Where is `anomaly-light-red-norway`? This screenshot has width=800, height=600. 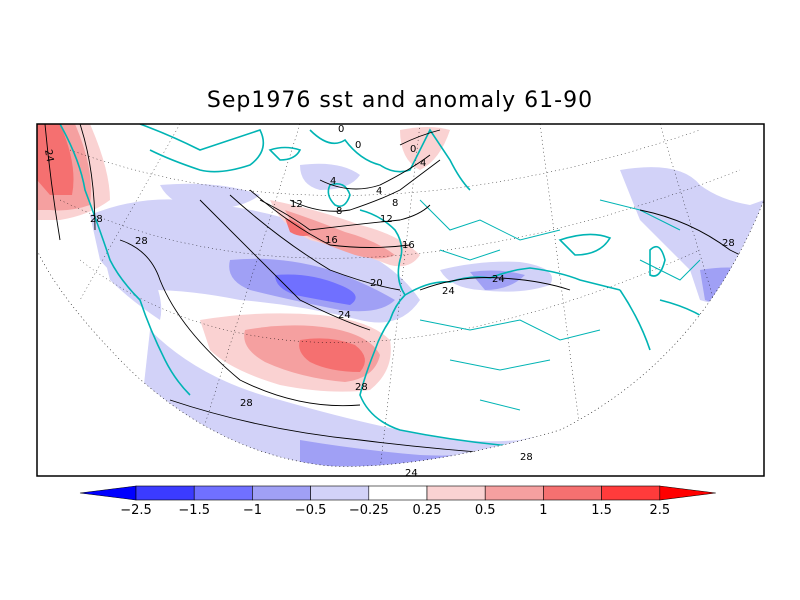
anomaly-light-red-norway is located at coordinates (425, 148).